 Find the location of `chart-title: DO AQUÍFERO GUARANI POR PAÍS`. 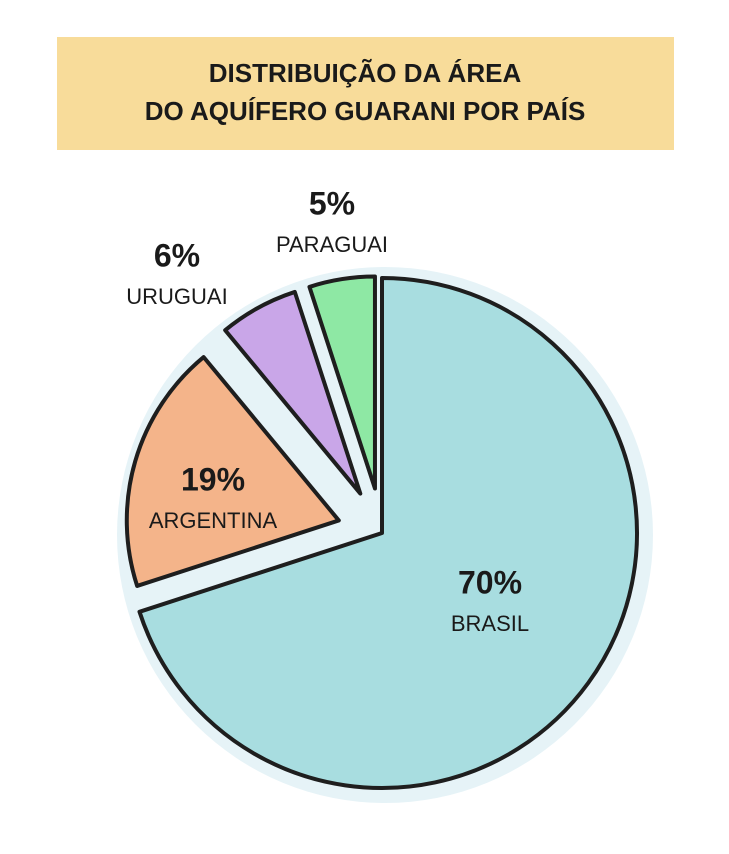

chart-title: DO AQUÍFERO GUARANI POR PAÍS is located at coordinates (365, 111).